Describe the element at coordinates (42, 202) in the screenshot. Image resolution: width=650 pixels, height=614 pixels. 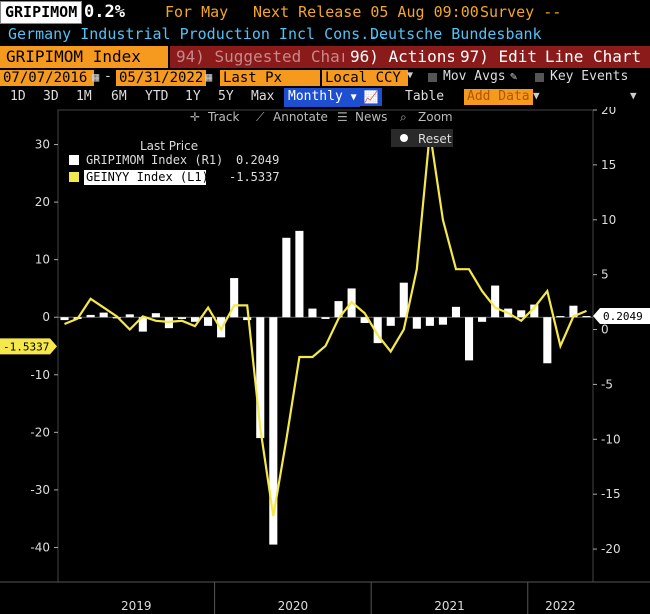
I see `left-tick-label: 20` at that location.